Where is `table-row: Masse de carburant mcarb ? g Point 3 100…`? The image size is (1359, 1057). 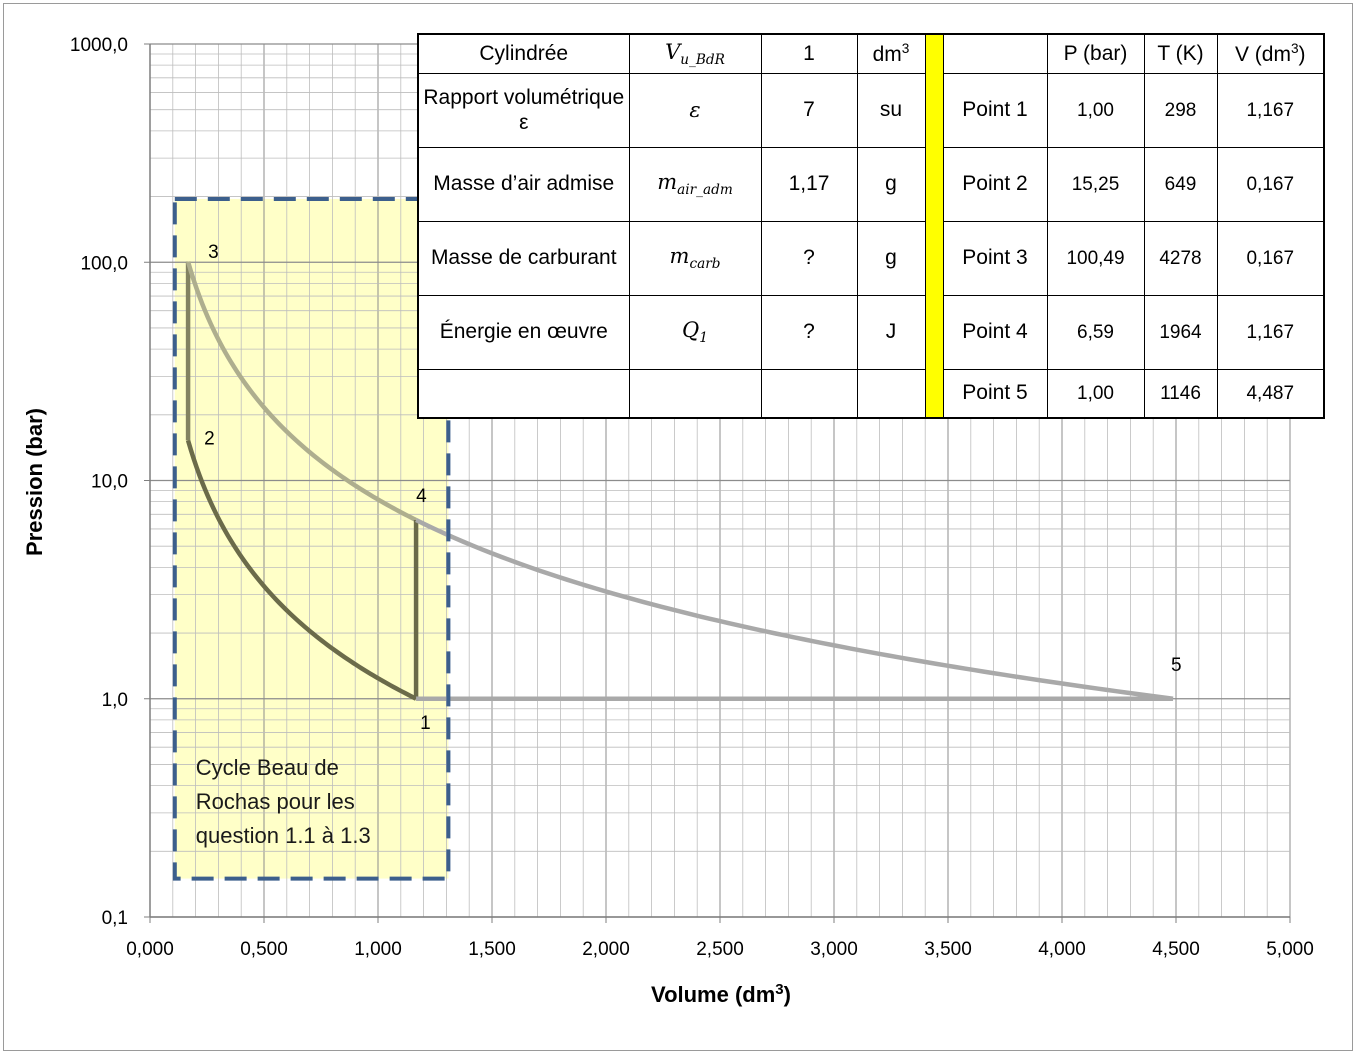 table-row: Masse de carburant mcarb ? g Point 3 100… is located at coordinates (871, 258).